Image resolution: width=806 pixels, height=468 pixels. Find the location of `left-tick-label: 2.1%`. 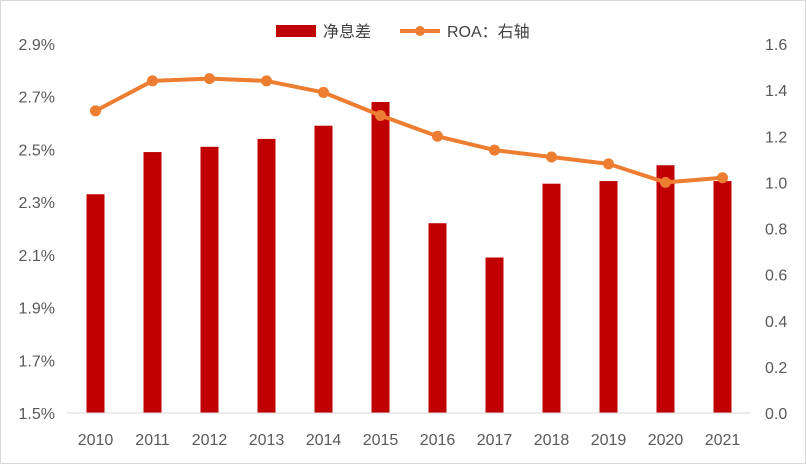

left-tick-label: 2.1% is located at coordinates (37, 256).